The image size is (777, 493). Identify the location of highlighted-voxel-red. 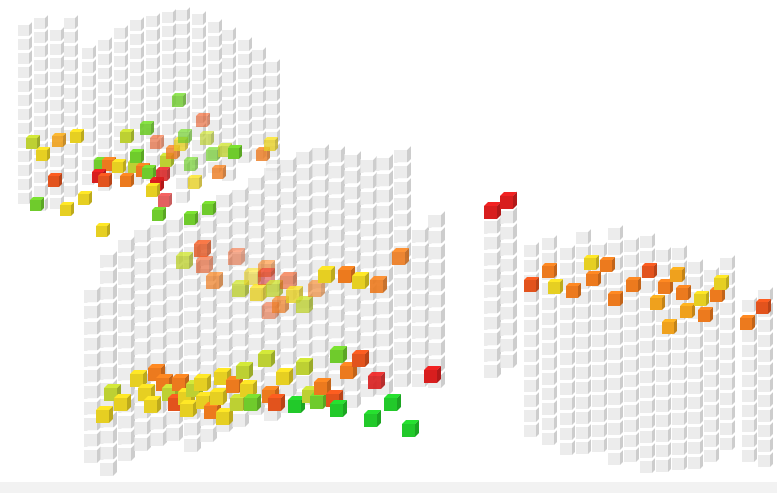
(163, 174).